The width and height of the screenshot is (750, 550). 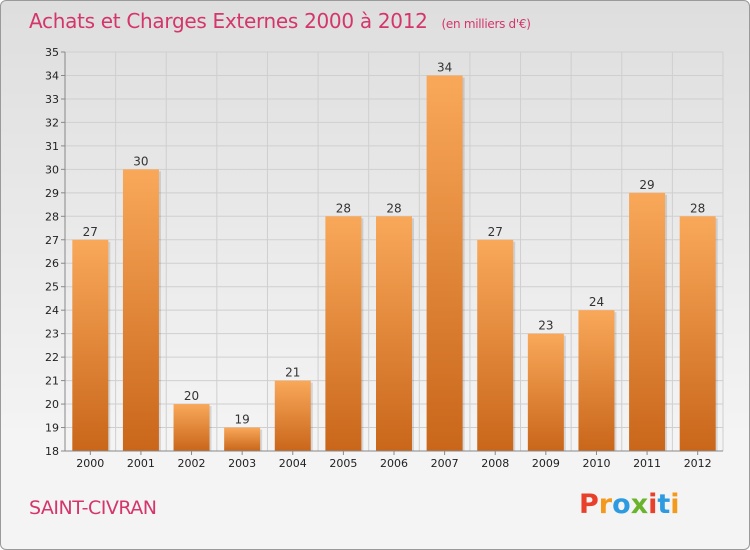 I want to click on proxiti-logo: Proxiti, so click(x=629, y=504).